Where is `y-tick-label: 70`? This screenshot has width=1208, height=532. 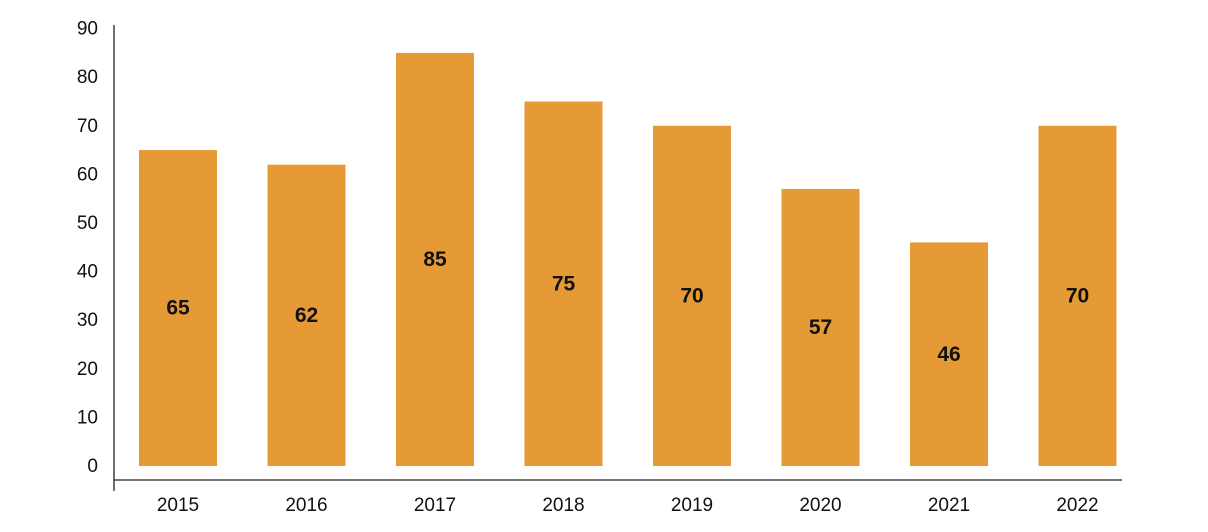 y-tick-label: 70 is located at coordinates (87, 126).